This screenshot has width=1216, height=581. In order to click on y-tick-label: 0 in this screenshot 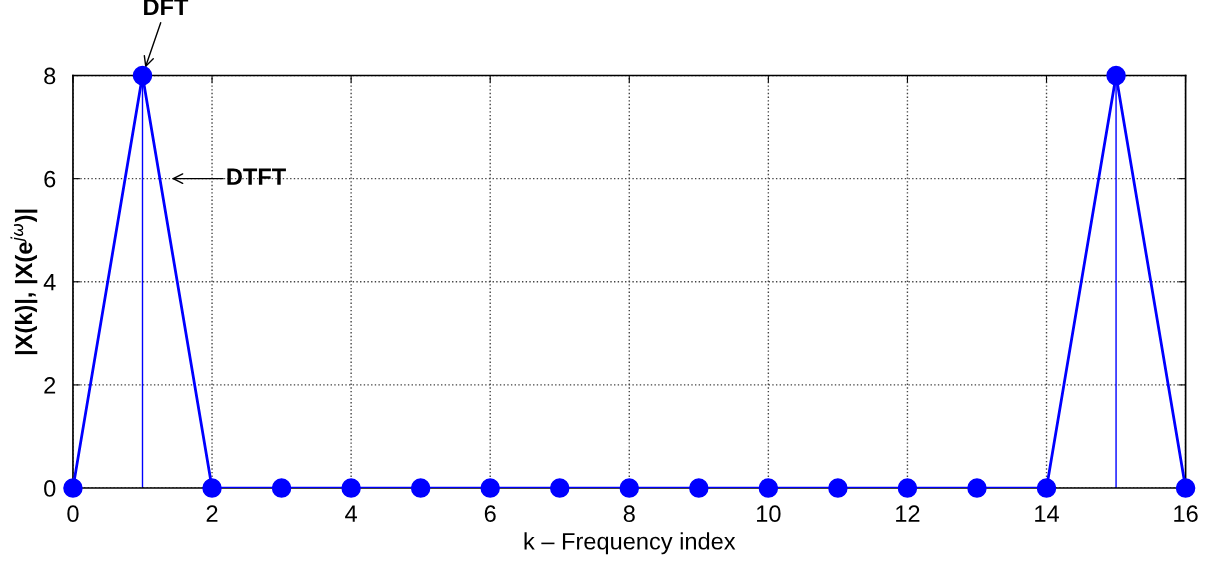, I will do `click(50, 488)`.